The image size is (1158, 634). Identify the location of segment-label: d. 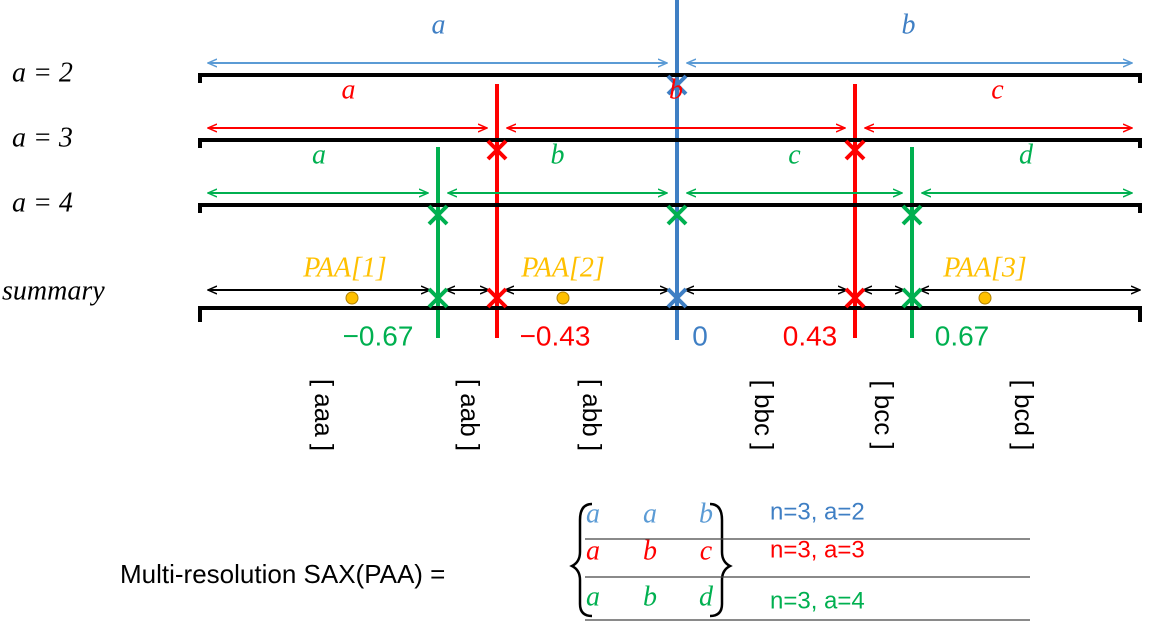
(1026, 154).